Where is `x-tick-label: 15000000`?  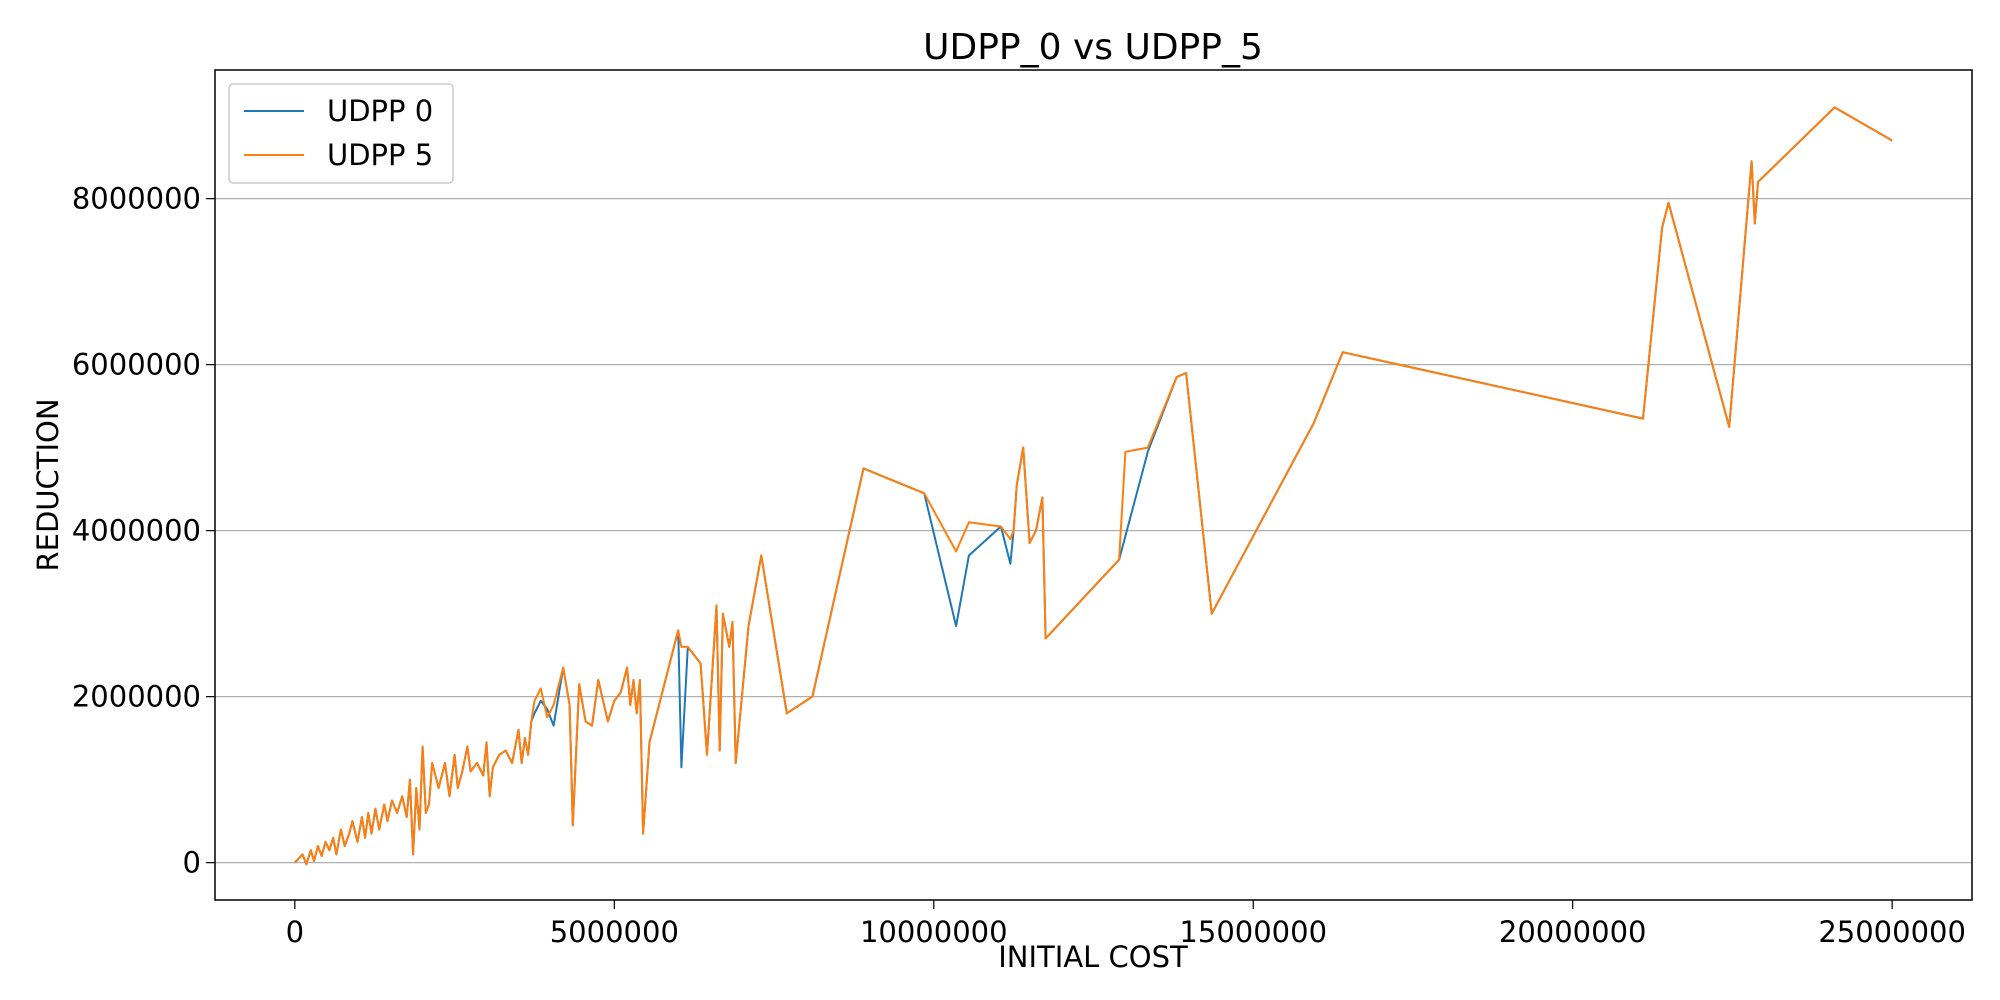
x-tick-label: 15000000 is located at coordinates (1253, 932).